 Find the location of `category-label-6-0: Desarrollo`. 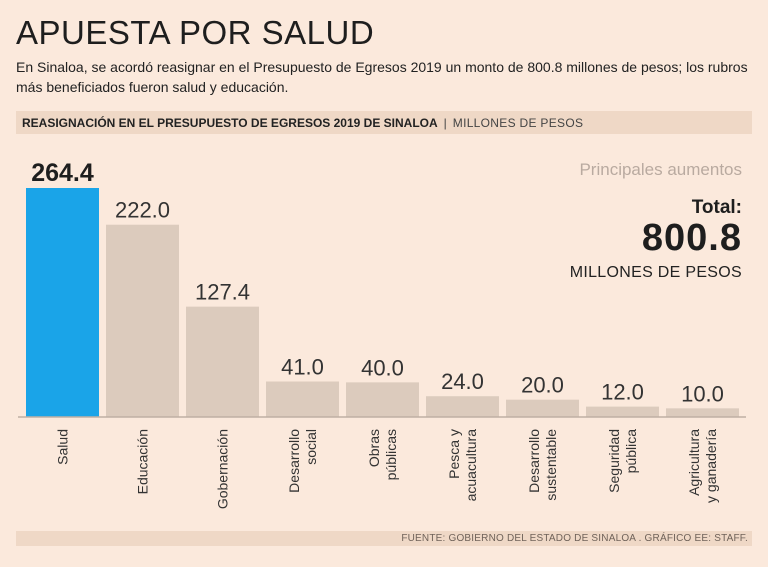

category-label-6-0: Desarrollo is located at coordinates (534, 461).